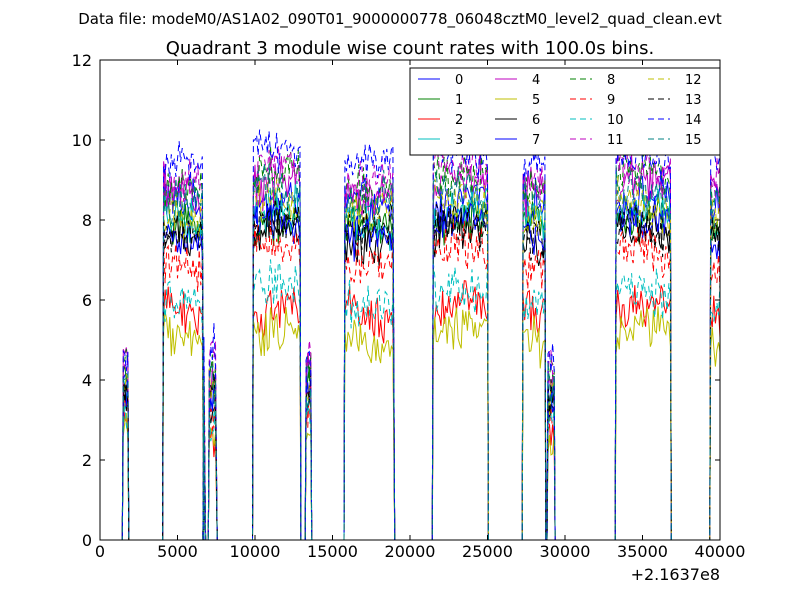 The image size is (800, 600). I want to click on legend-label-2: 2, so click(459, 120).